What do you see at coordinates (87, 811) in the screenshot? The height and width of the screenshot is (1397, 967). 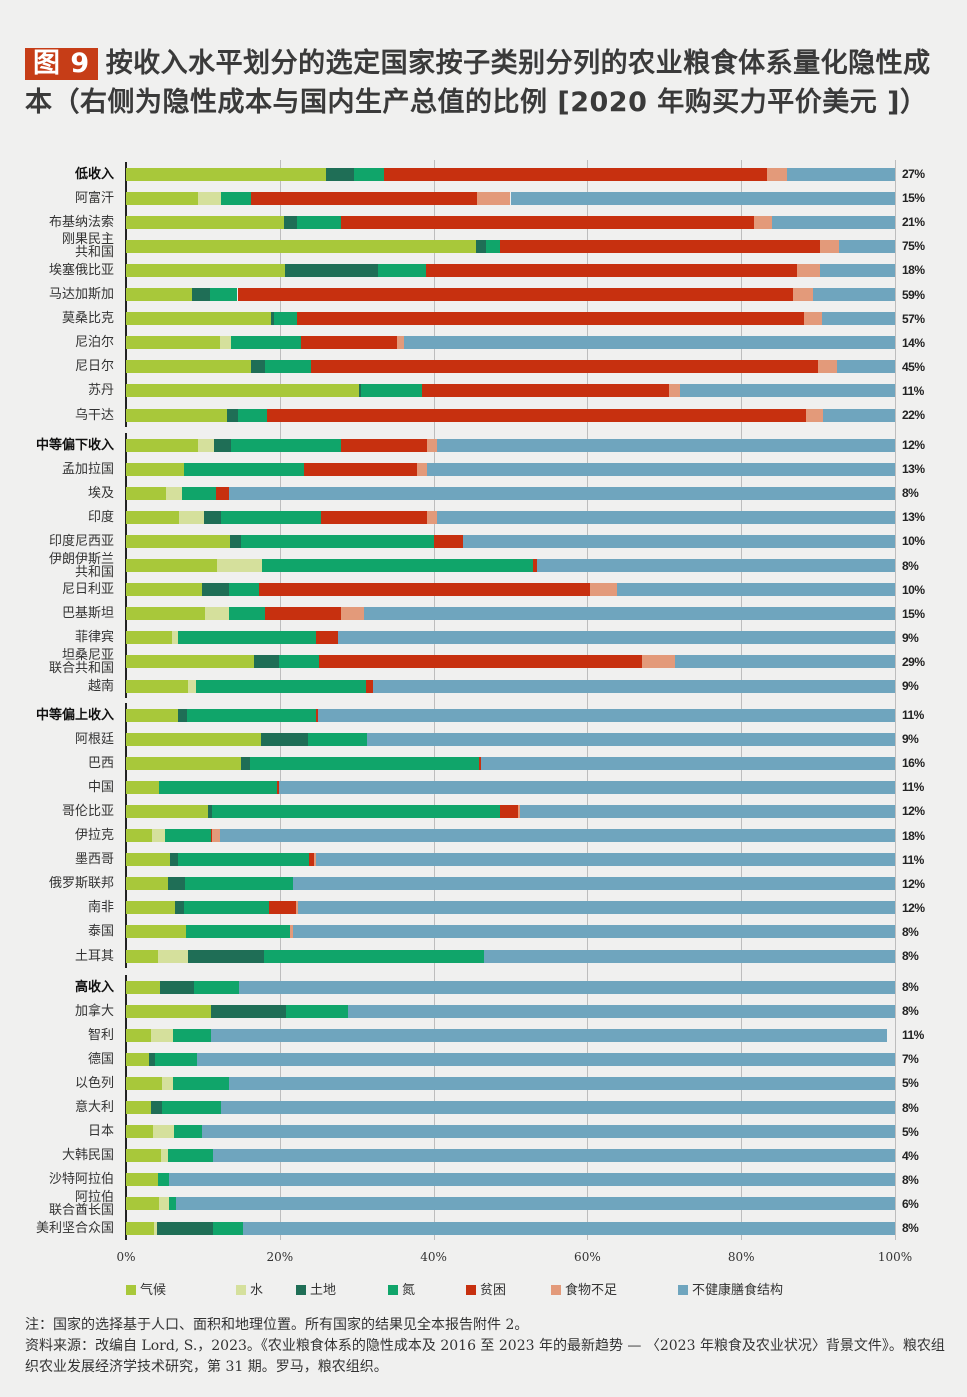 I see `country-label: 哥伦比亚` at bounding box center [87, 811].